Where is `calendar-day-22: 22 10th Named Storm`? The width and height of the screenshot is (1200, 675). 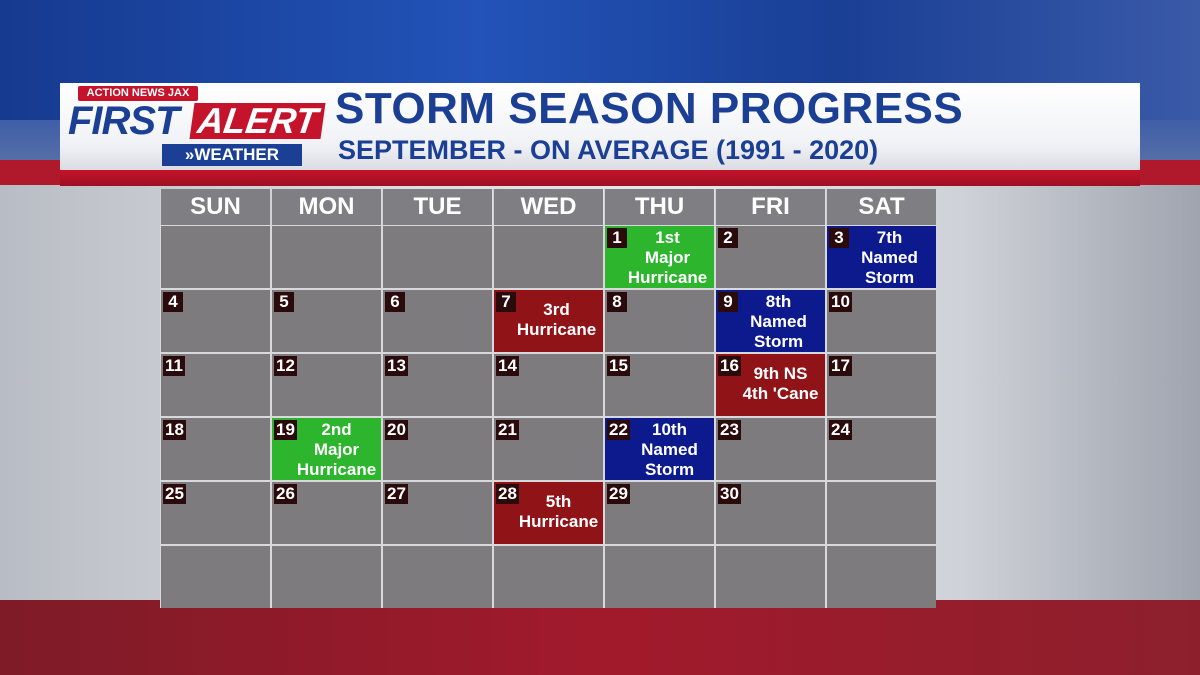 calendar-day-22: 22 10th Named Storm is located at coordinates (659, 449).